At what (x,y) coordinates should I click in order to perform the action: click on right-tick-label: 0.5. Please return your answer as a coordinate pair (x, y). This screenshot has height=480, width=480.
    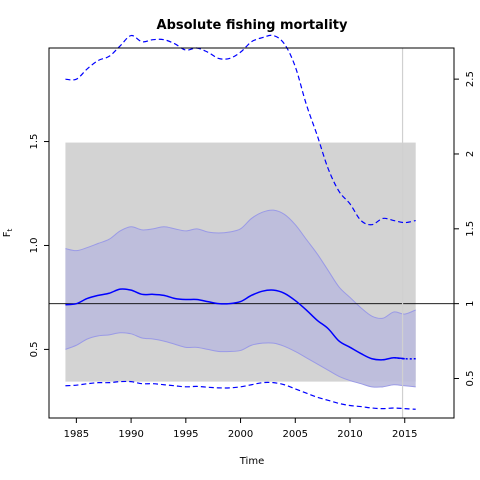
    Looking at the image, I should click on (470, 379).